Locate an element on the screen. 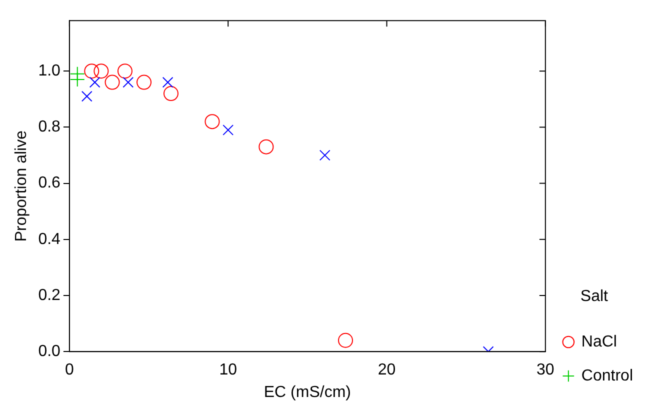 The image size is (659, 412). legend-label: Control is located at coordinates (607, 375).